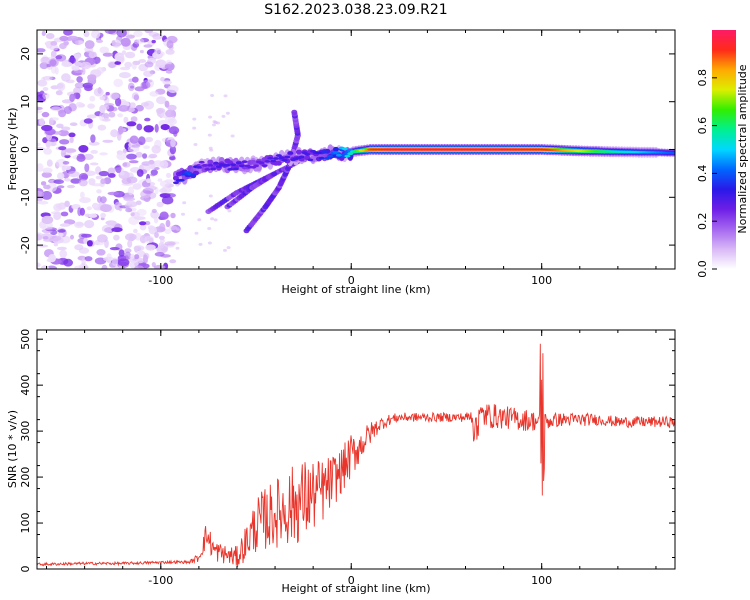 This screenshot has height=600, width=750. What do you see at coordinates (25, 102) in the screenshot?
I see `spectrogram-y-tick-label: 10` at bounding box center [25, 102].